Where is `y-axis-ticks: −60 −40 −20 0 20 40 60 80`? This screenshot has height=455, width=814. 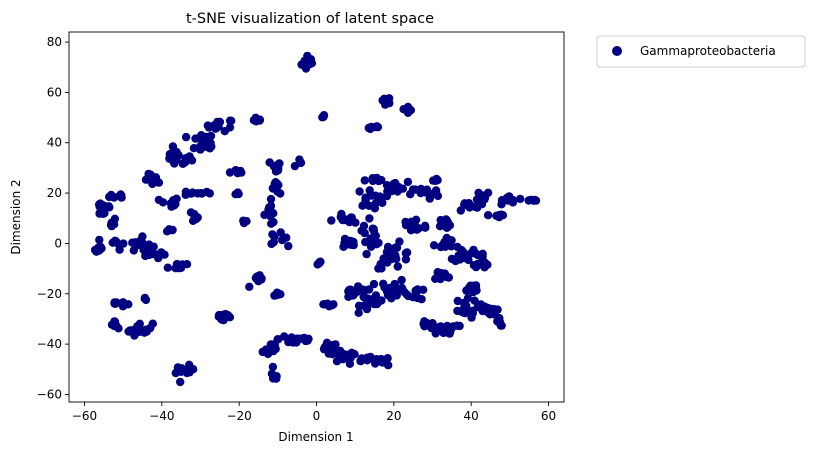 y-axis-ticks: −60 −40 −20 0 20 40 60 80 is located at coordinates (53, 218).